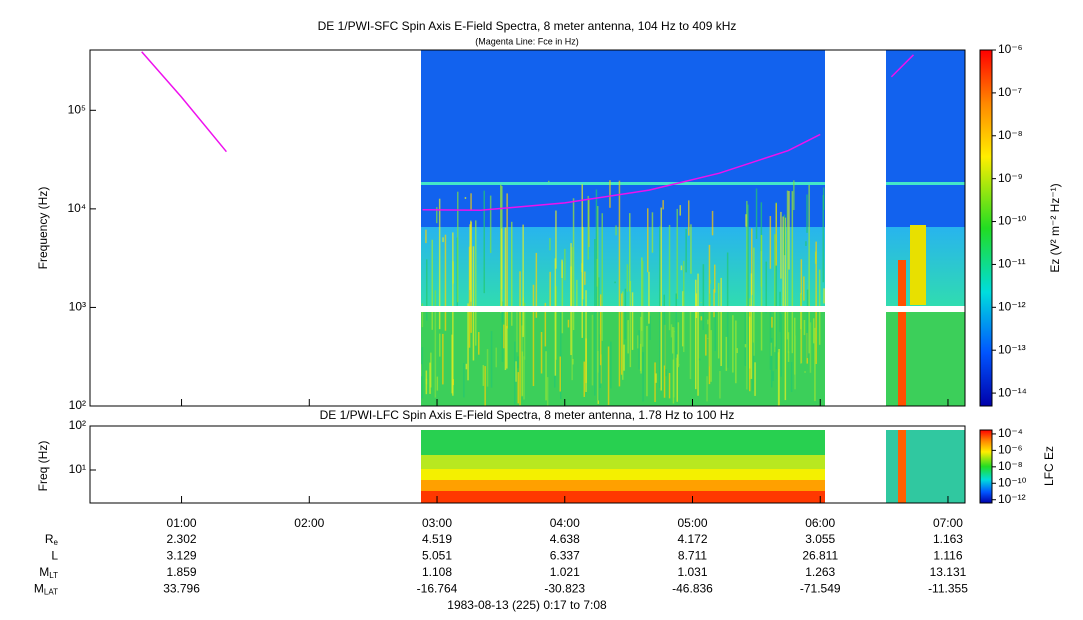 The height and width of the screenshot is (620, 1083). Describe the element at coordinates (565, 572) in the screenshot. I see `ephemeris-value: 1.021` at that location.